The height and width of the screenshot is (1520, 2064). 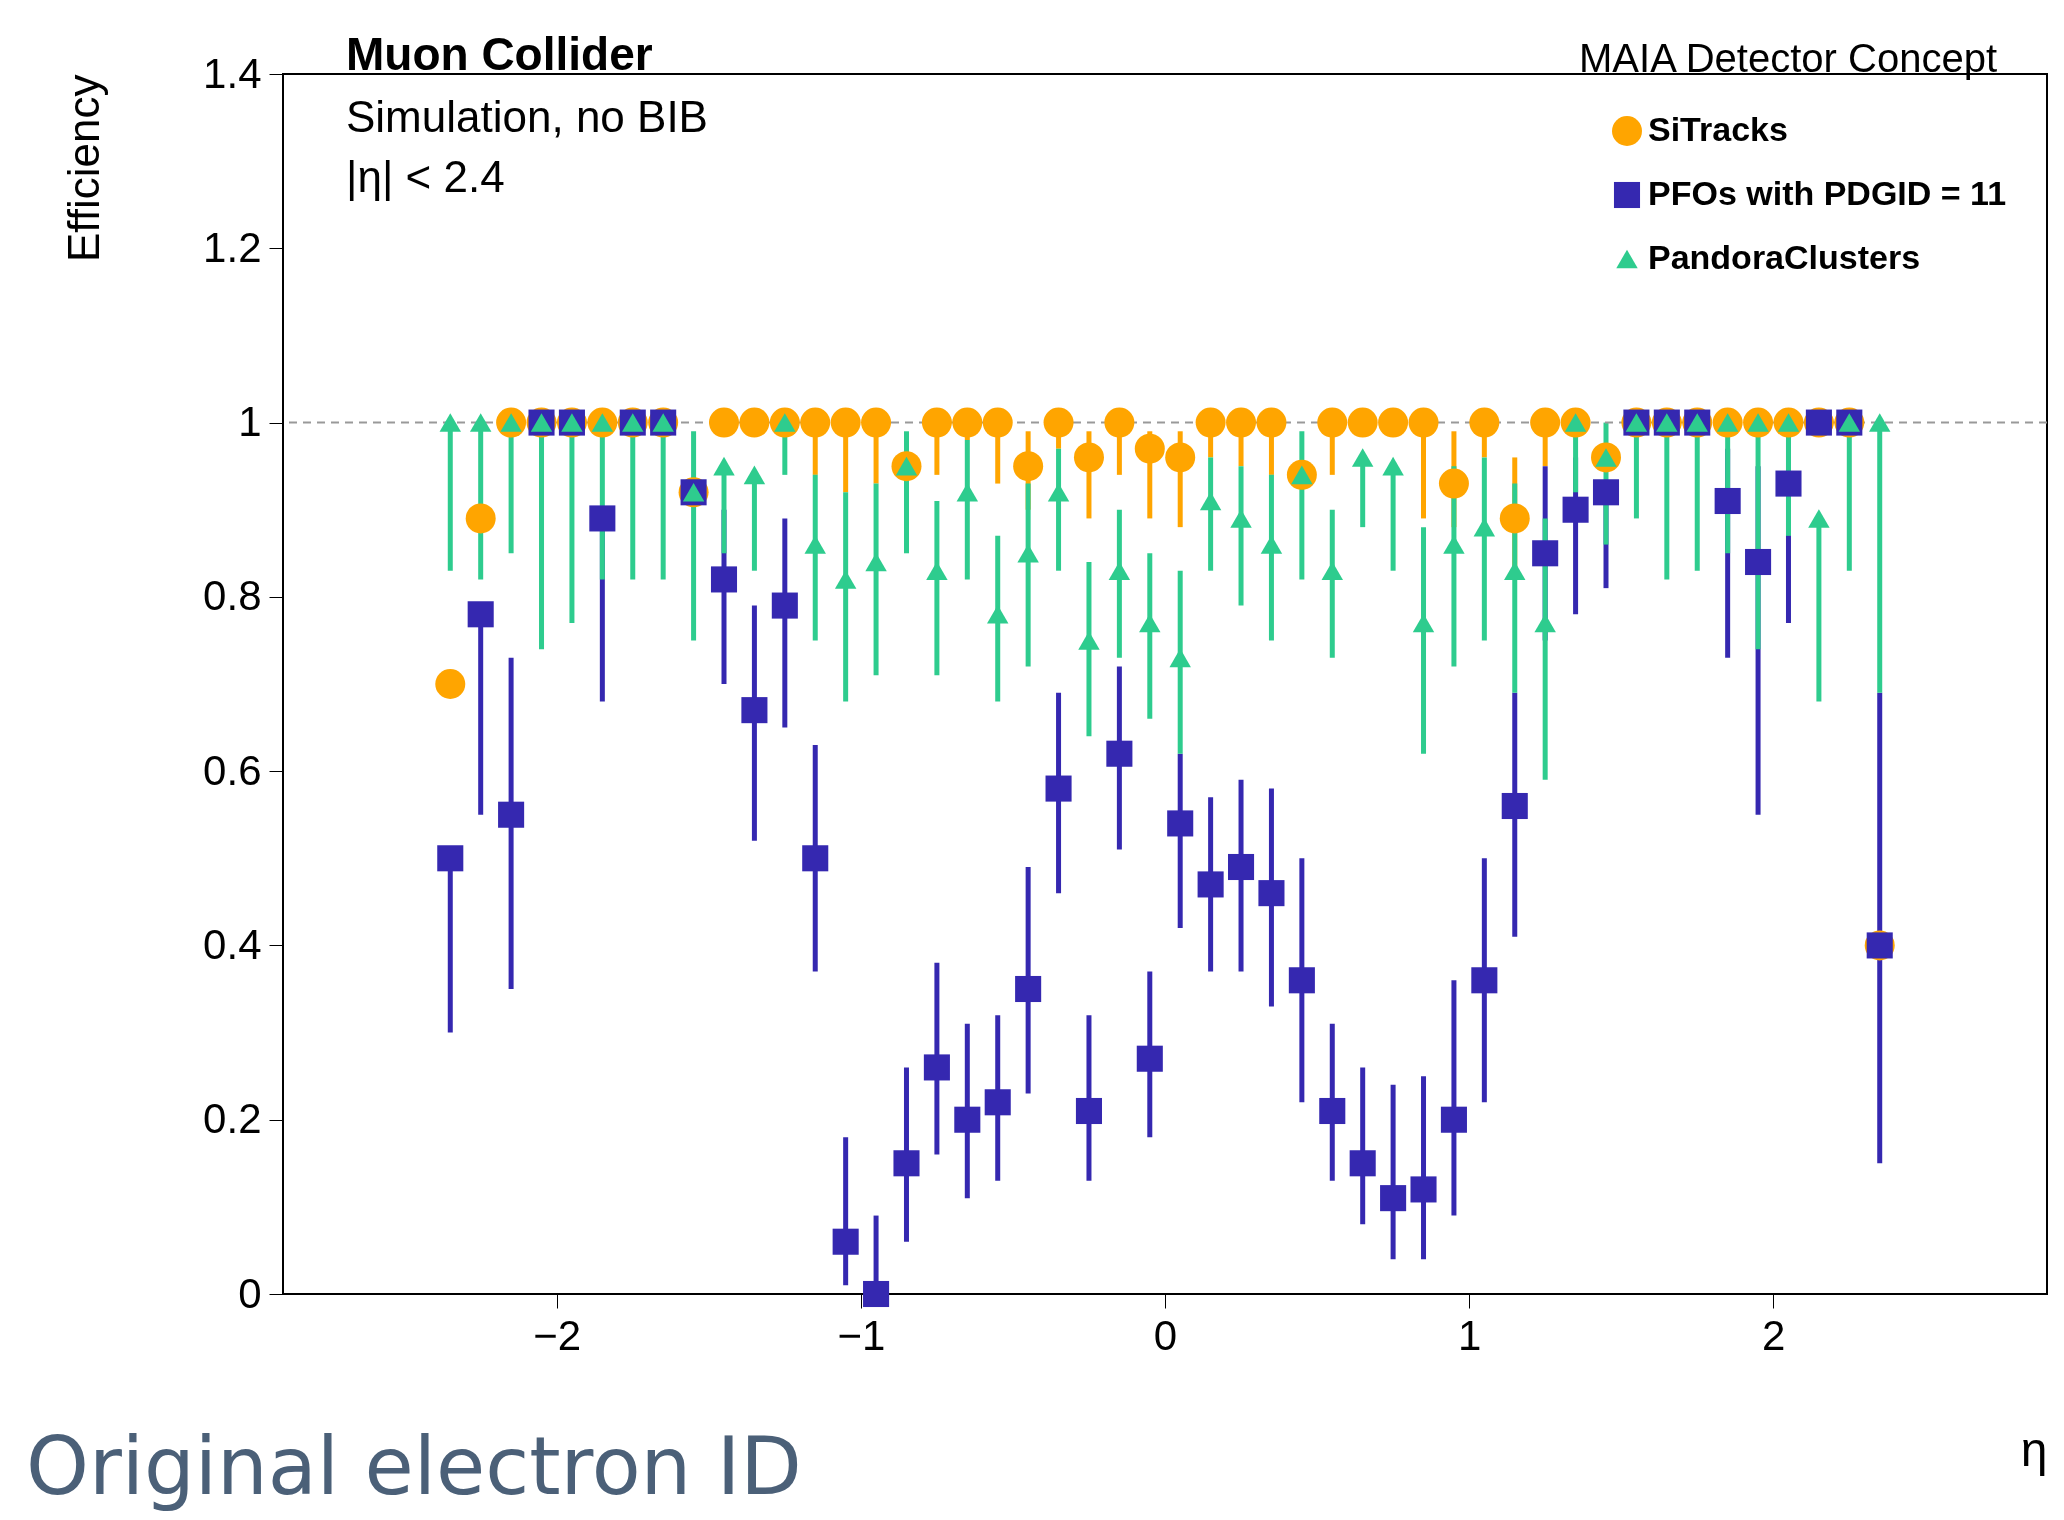 What do you see at coordinates (1784, 257) in the screenshot?
I see `legend-label: PandoraClusters` at bounding box center [1784, 257].